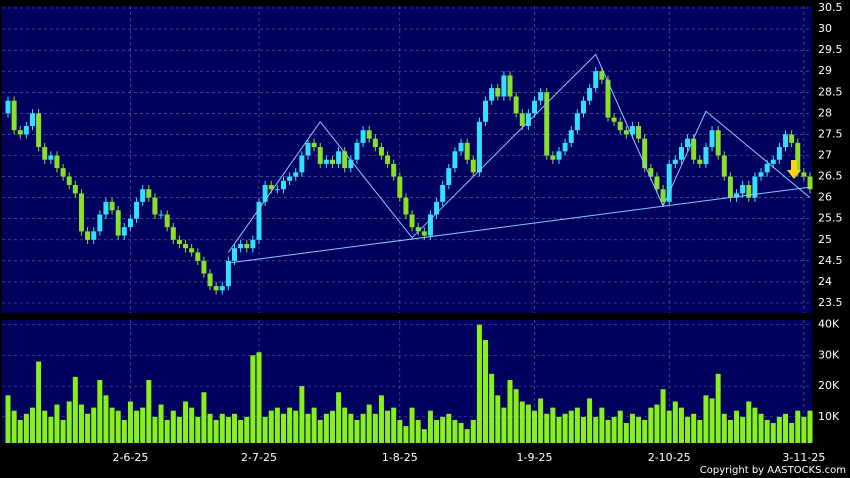 This screenshot has height=478, width=850. Describe the element at coordinates (669, 457) in the screenshot. I see `x-tick-label: 2-10-25` at that location.